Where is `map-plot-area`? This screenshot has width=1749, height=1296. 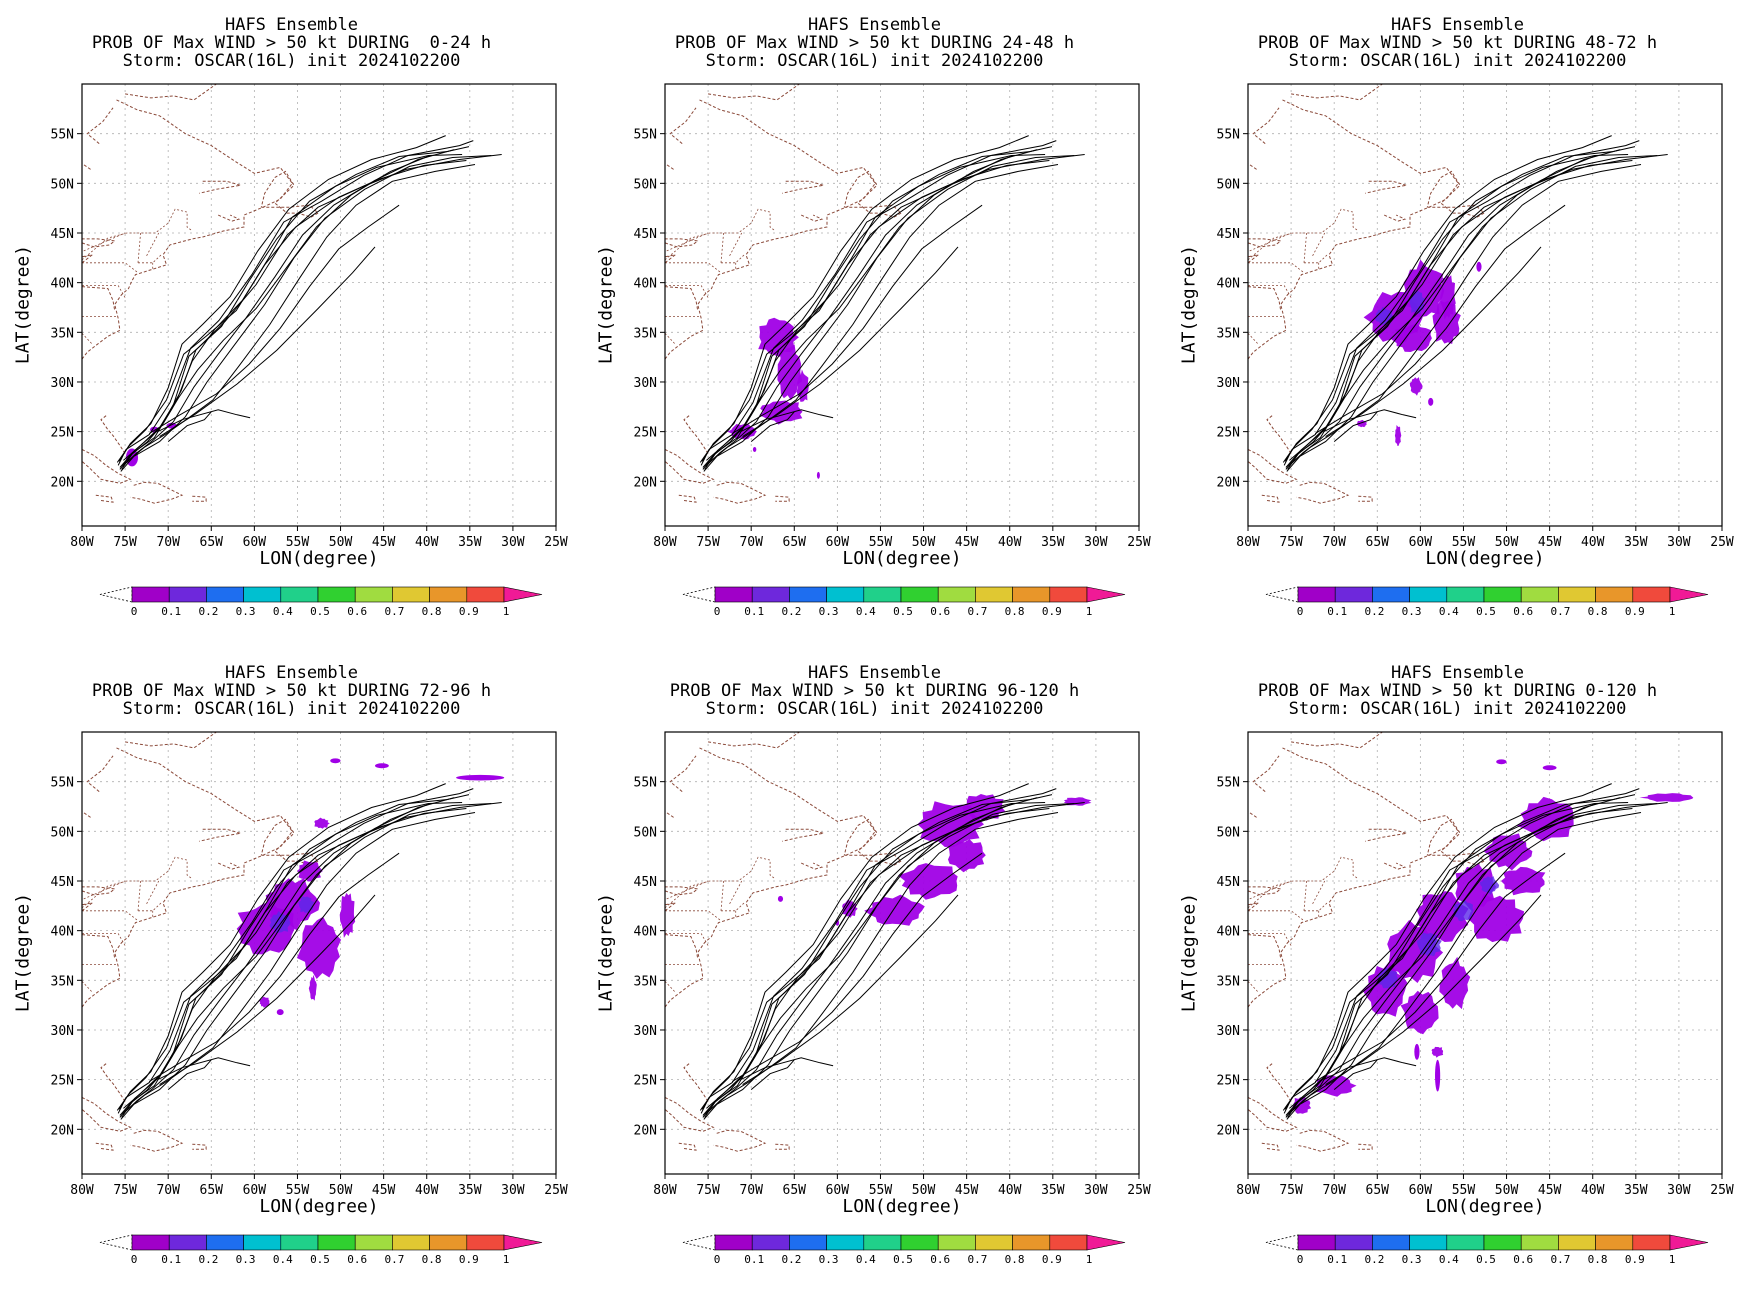 map-plot-area is located at coordinates (319, 953).